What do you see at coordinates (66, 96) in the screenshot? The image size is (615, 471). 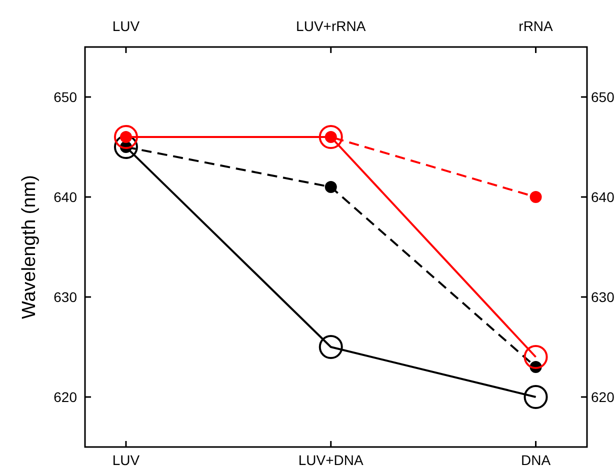 I see `y-tick-label: 650` at bounding box center [66, 96].